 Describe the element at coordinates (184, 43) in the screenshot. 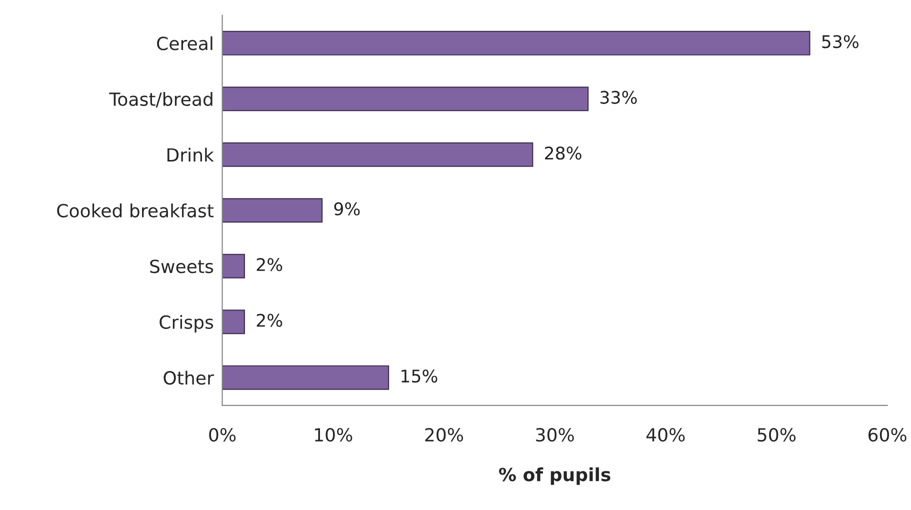

I see `y-tick-label: Cereal` at that location.